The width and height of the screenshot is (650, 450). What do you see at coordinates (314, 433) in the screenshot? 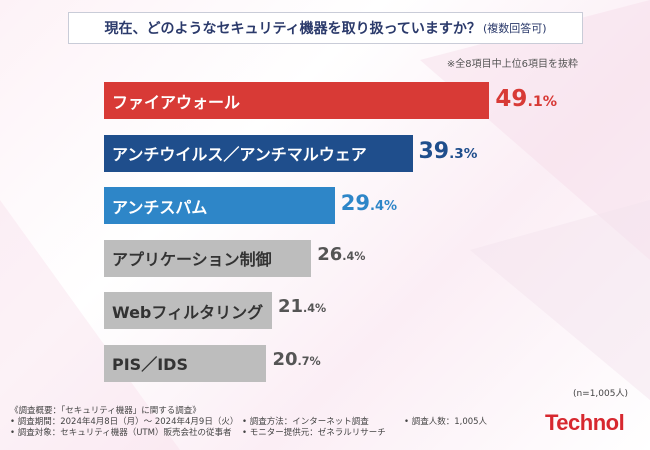
I see `footer-provider: • モニター提供元：ゼネラルリサーチ` at bounding box center [314, 433].